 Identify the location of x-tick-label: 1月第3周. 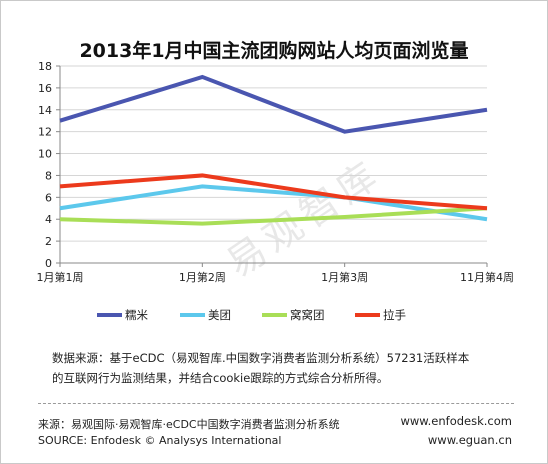
(344, 277).